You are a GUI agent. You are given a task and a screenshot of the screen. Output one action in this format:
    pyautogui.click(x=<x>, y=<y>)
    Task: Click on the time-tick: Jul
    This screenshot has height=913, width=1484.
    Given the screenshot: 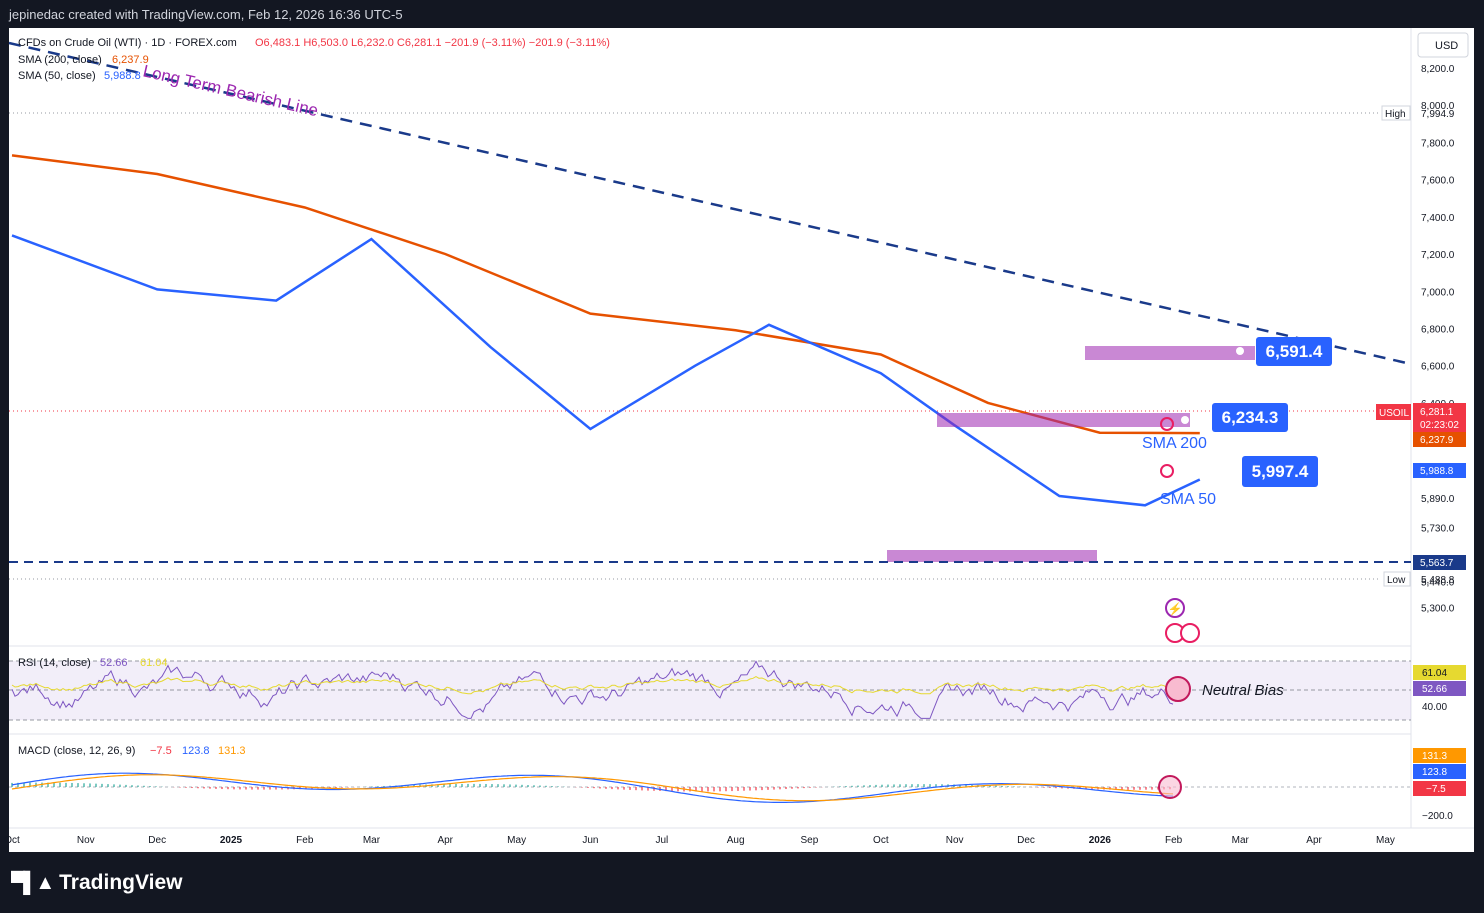 What is the action you would take?
    pyautogui.click(x=661, y=840)
    